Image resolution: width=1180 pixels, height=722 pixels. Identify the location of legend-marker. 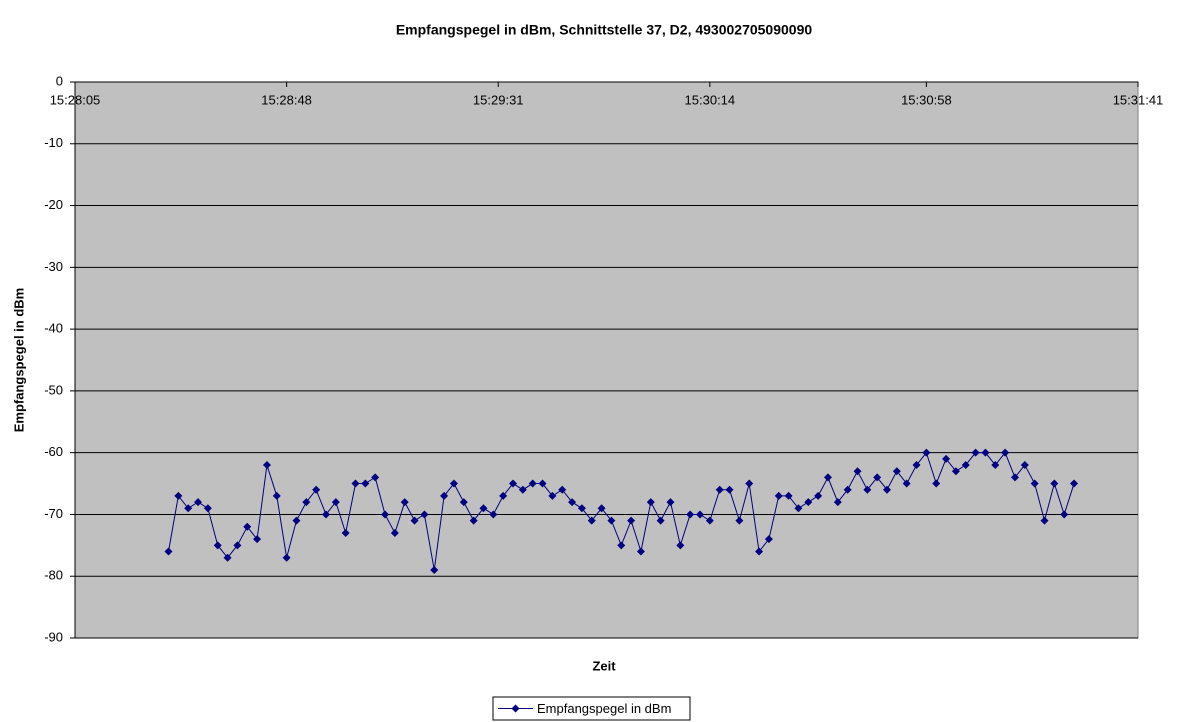
(515, 708).